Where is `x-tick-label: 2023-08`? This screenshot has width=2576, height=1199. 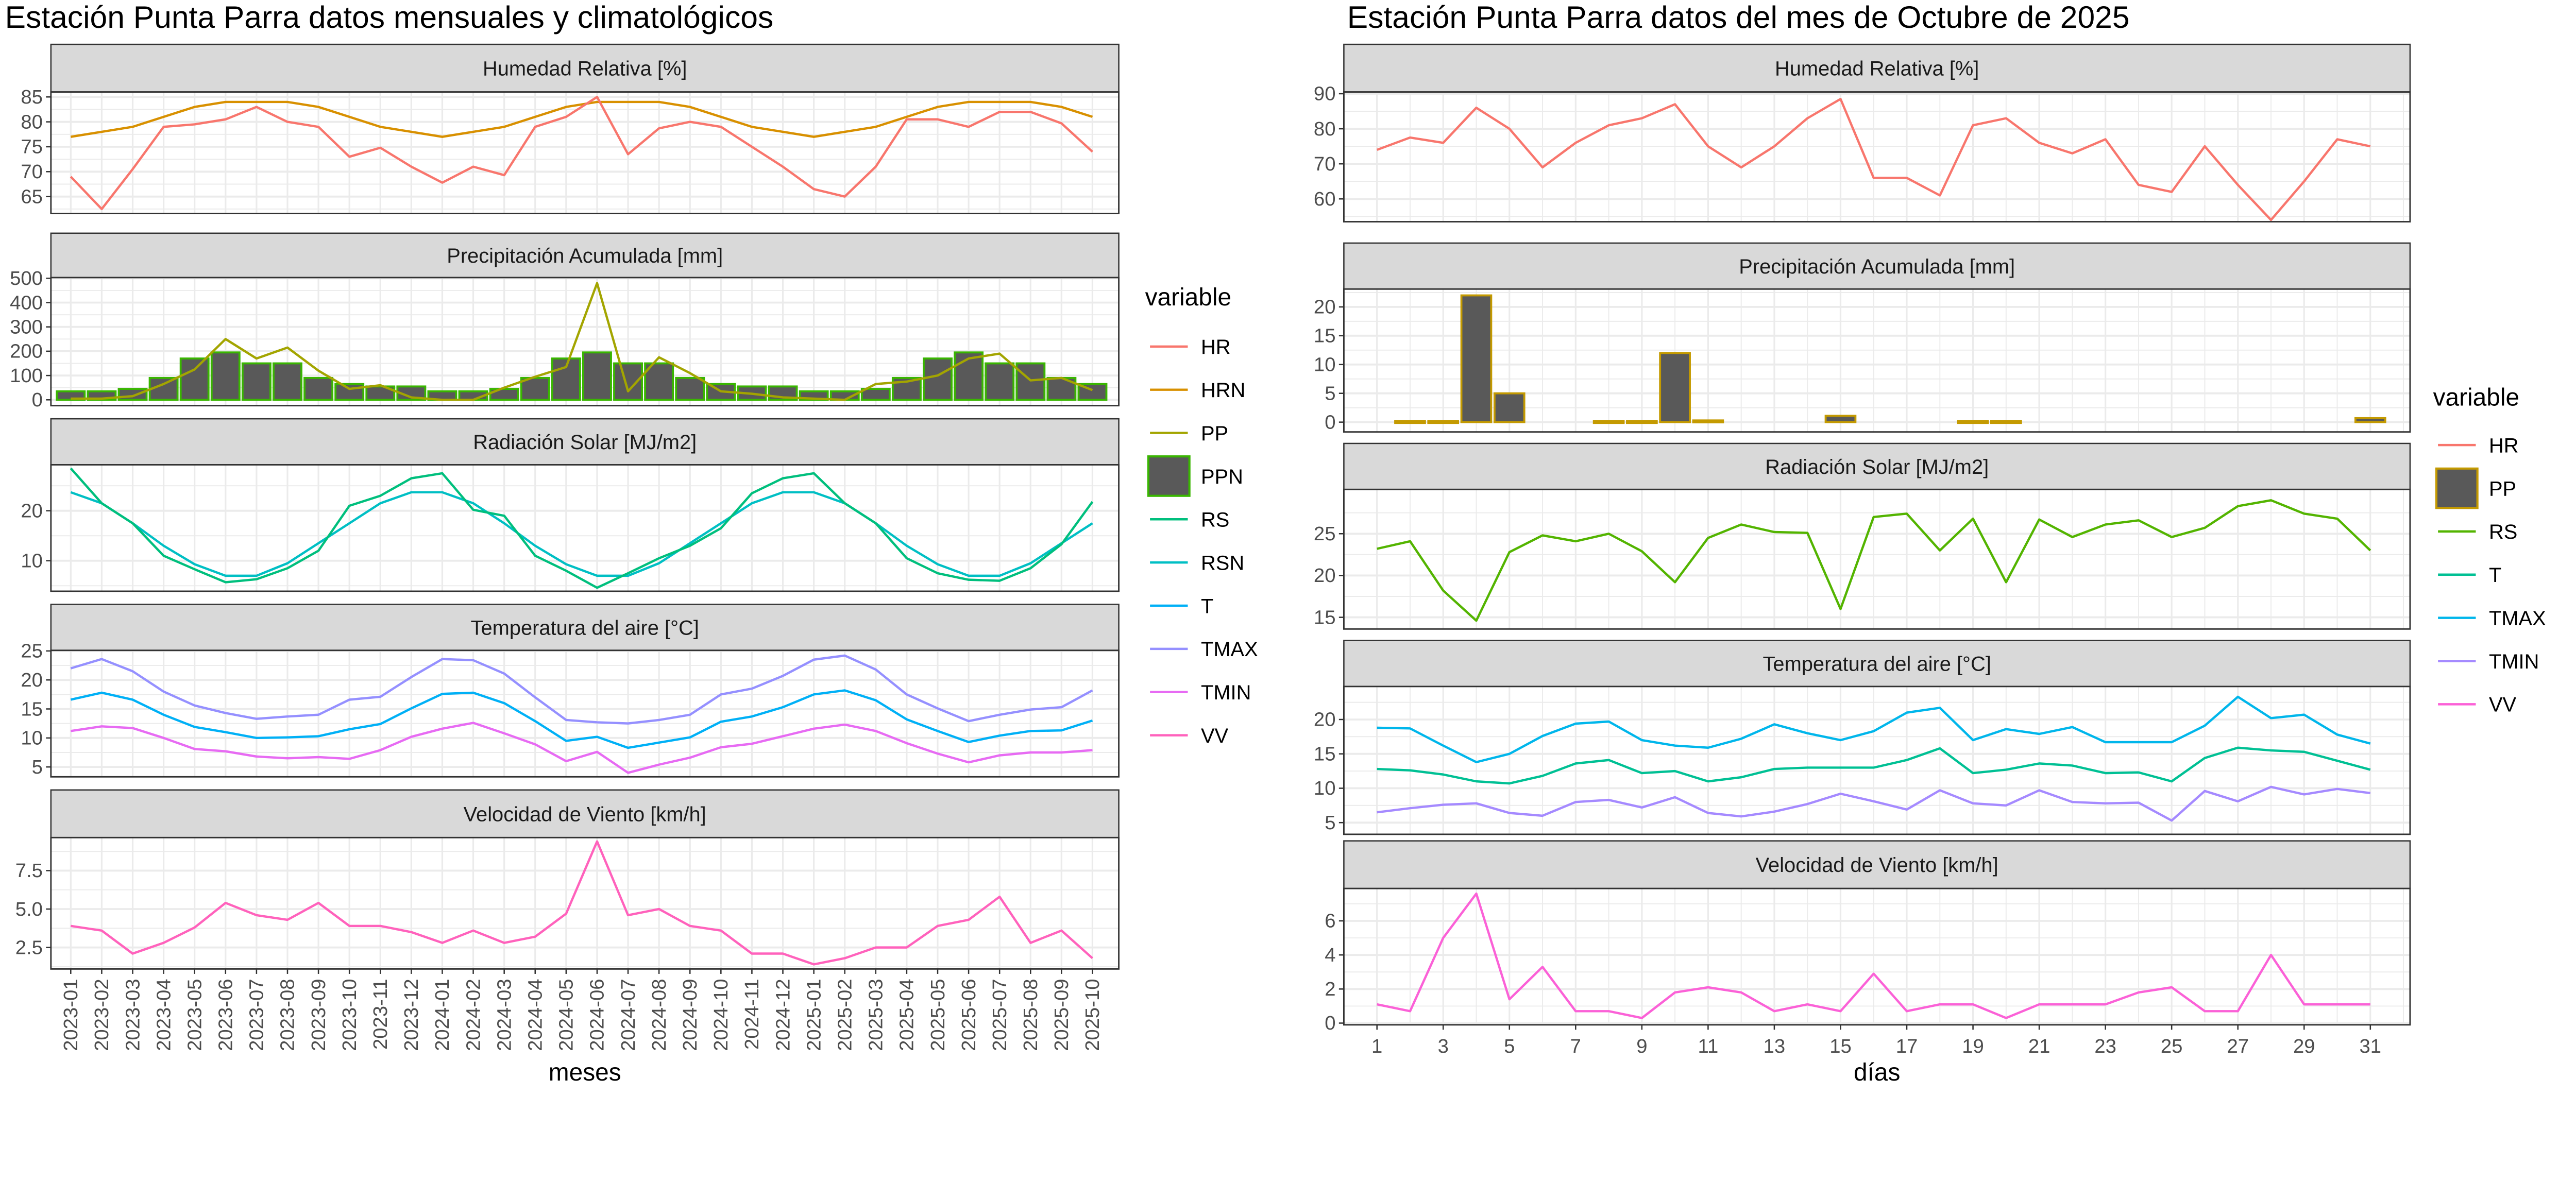 x-tick-label: 2023-08 is located at coordinates (288, 1015).